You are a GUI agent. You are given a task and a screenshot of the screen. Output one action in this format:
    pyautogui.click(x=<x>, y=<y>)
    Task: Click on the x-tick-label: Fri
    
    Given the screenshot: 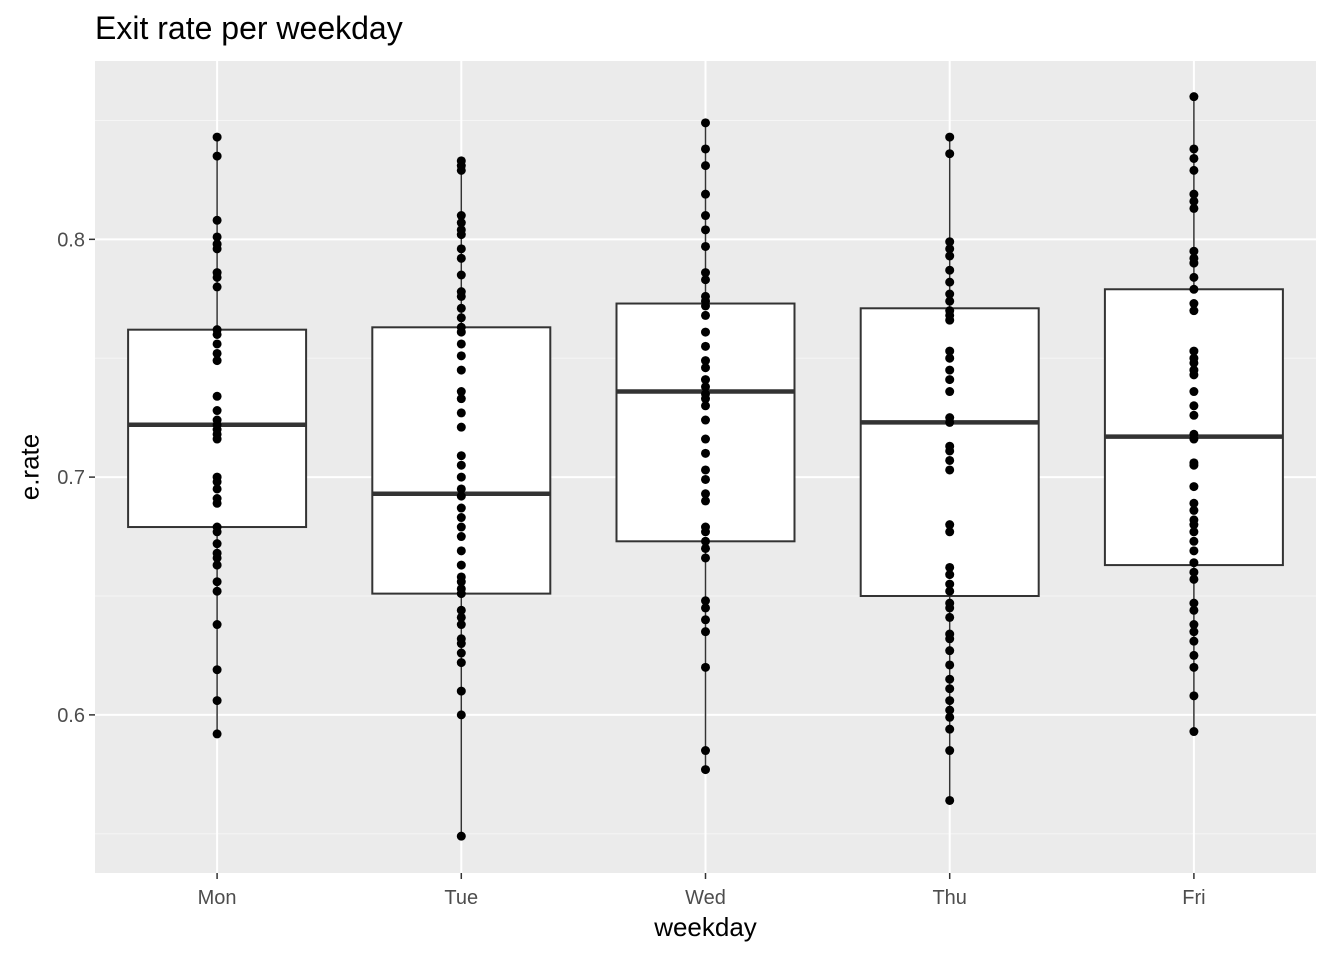 What is the action you would take?
    pyautogui.click(x=1193, y=898)
    